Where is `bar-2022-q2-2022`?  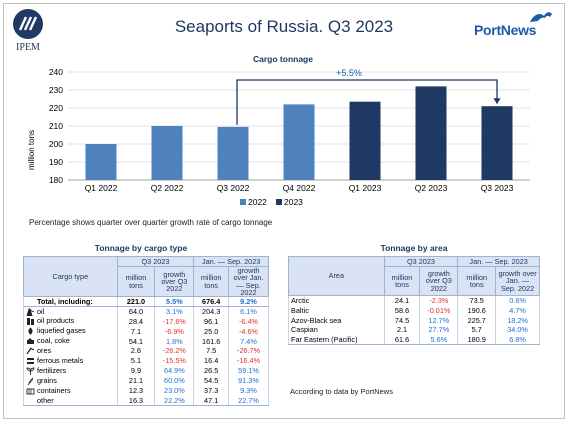
bar-2022-q2-2022 is located at coordinates (167, 153).